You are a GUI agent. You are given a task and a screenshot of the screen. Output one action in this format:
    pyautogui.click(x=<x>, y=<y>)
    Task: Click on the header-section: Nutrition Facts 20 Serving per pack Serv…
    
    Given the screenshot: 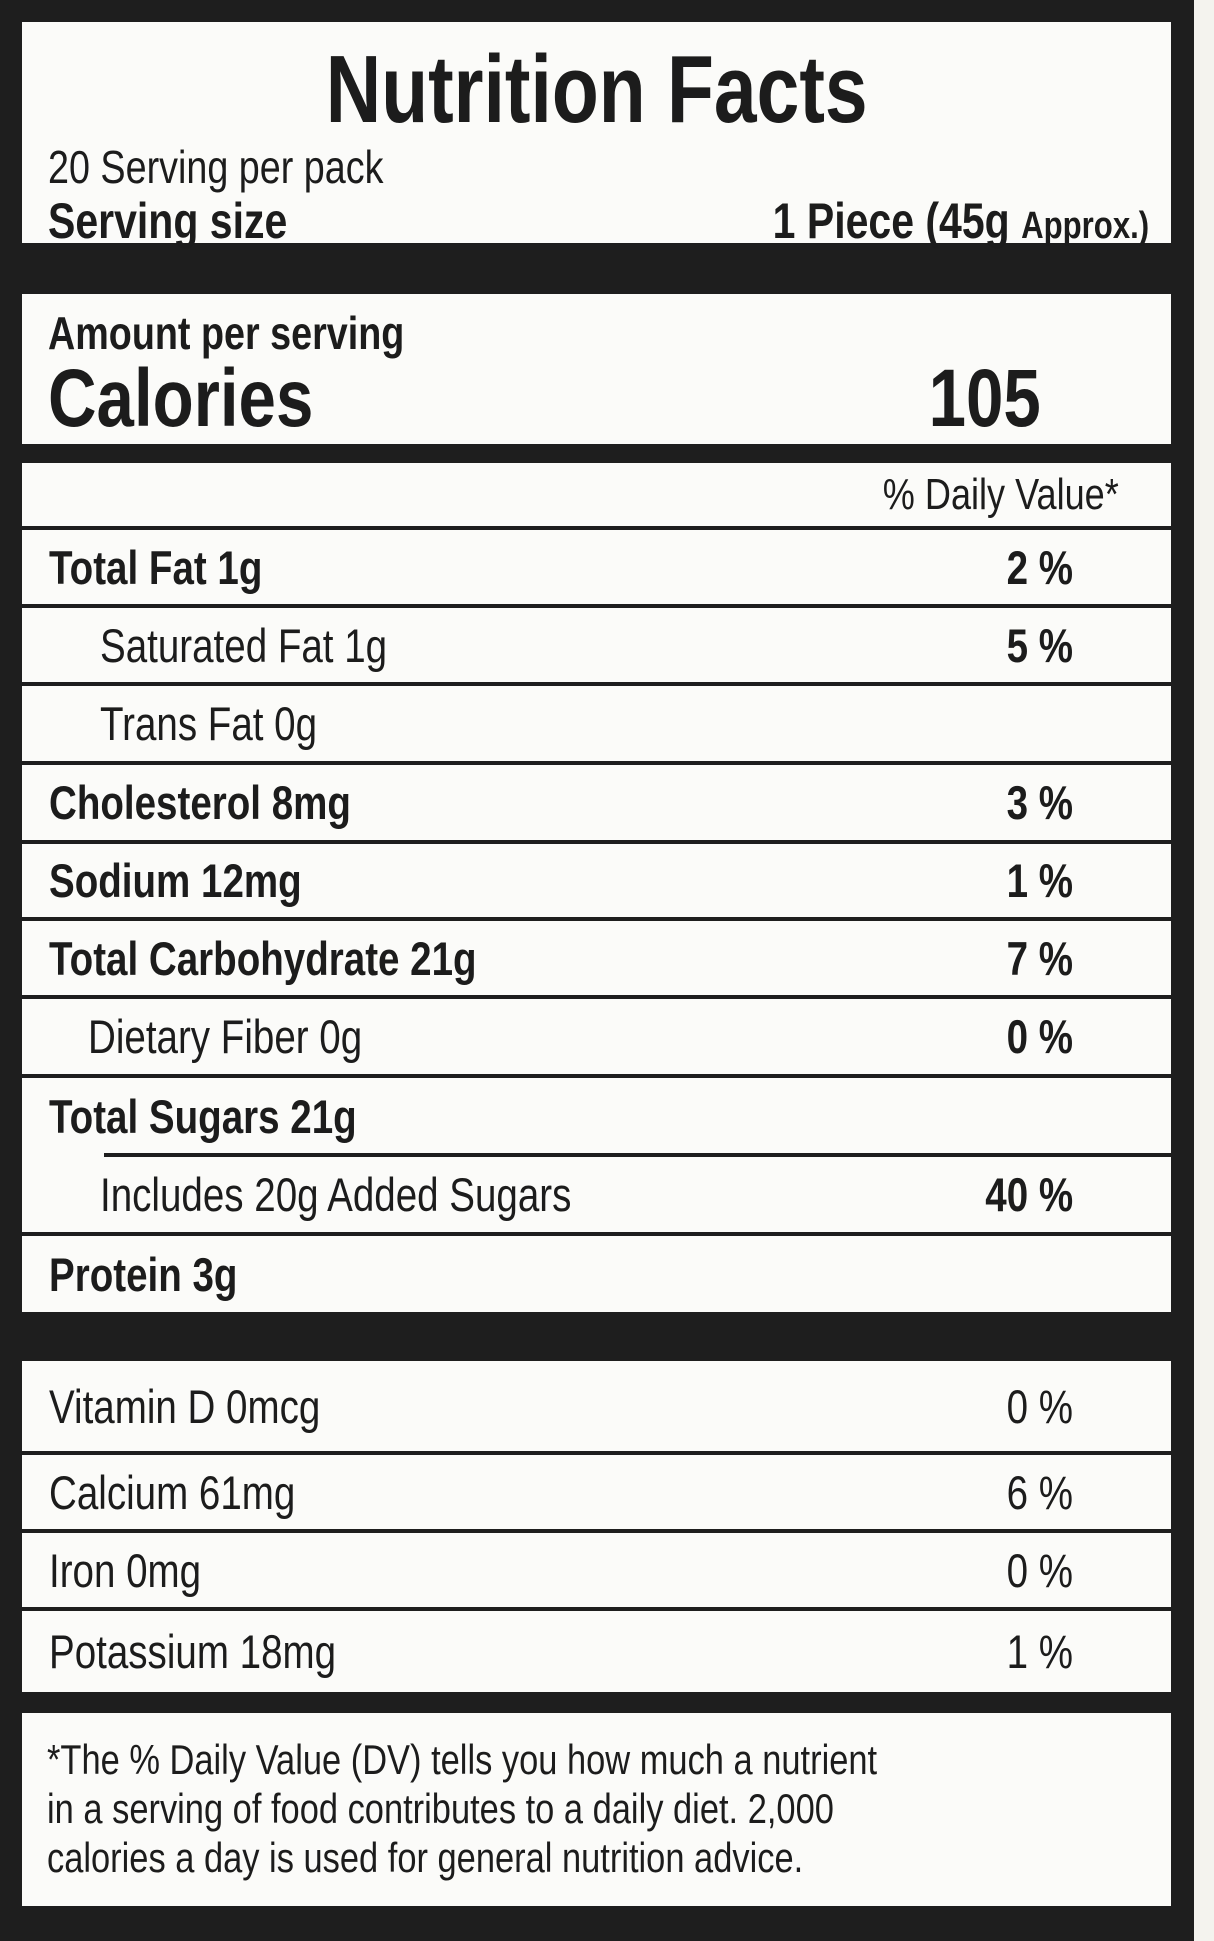 What is the action you would take?
    pyautogui.click(x=596, y=135)
    